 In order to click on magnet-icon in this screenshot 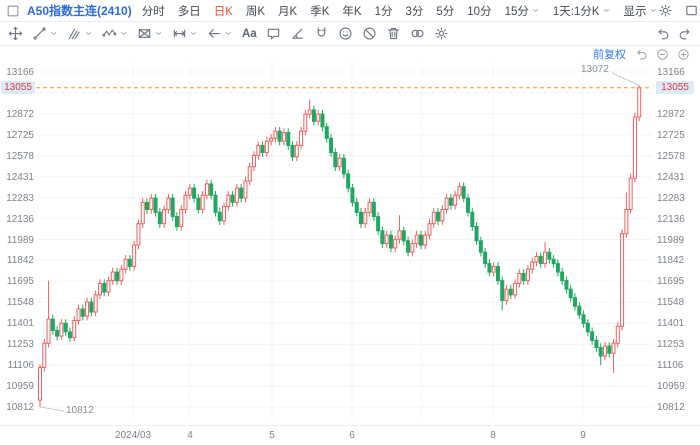, I will do `click(321, 33)`.